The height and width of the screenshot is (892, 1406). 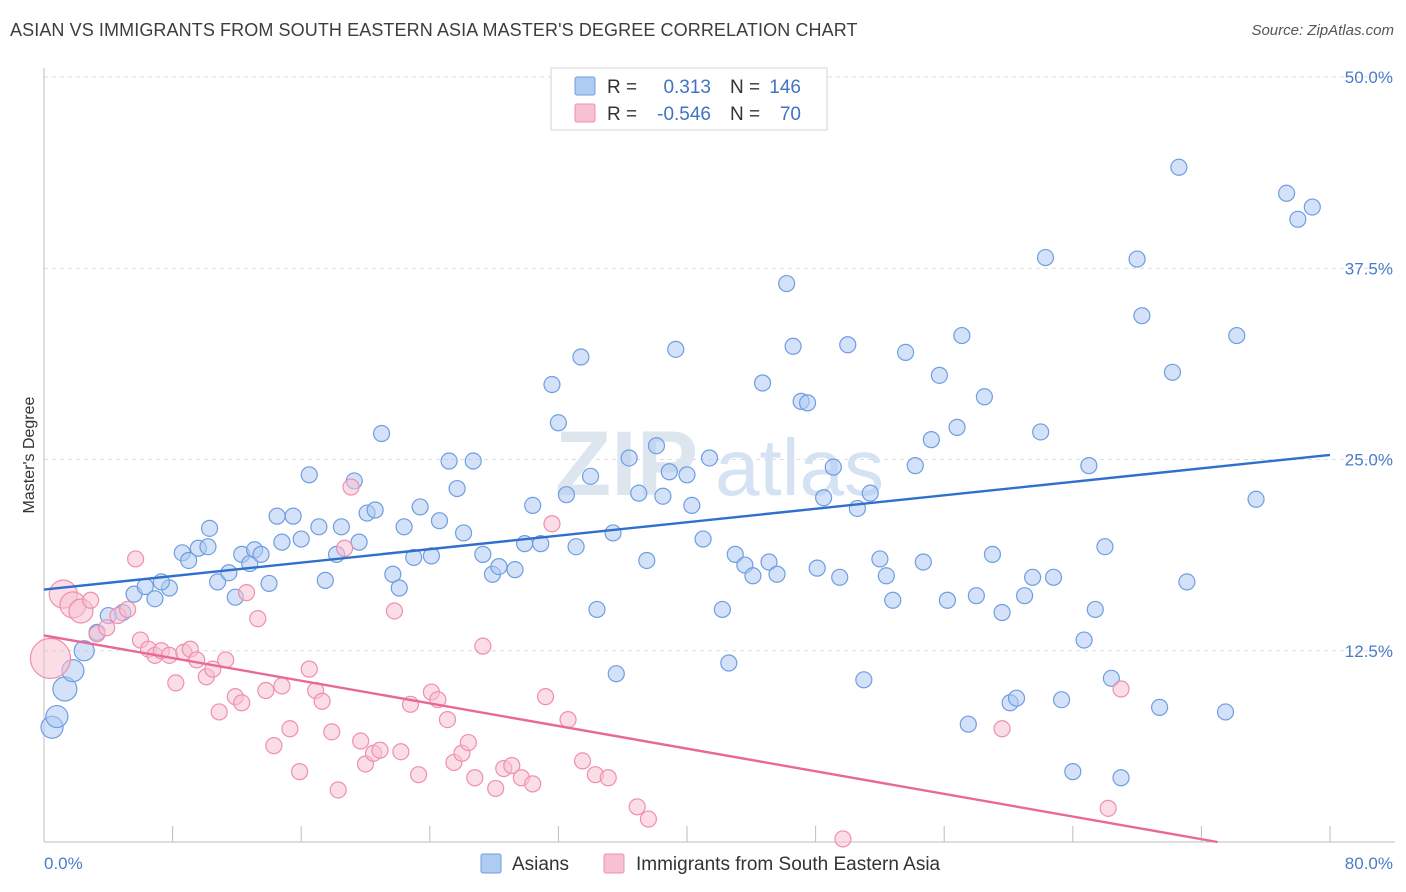 I want to click on bottom-legend-swatch-immigrants, so click(x=614, y=863).